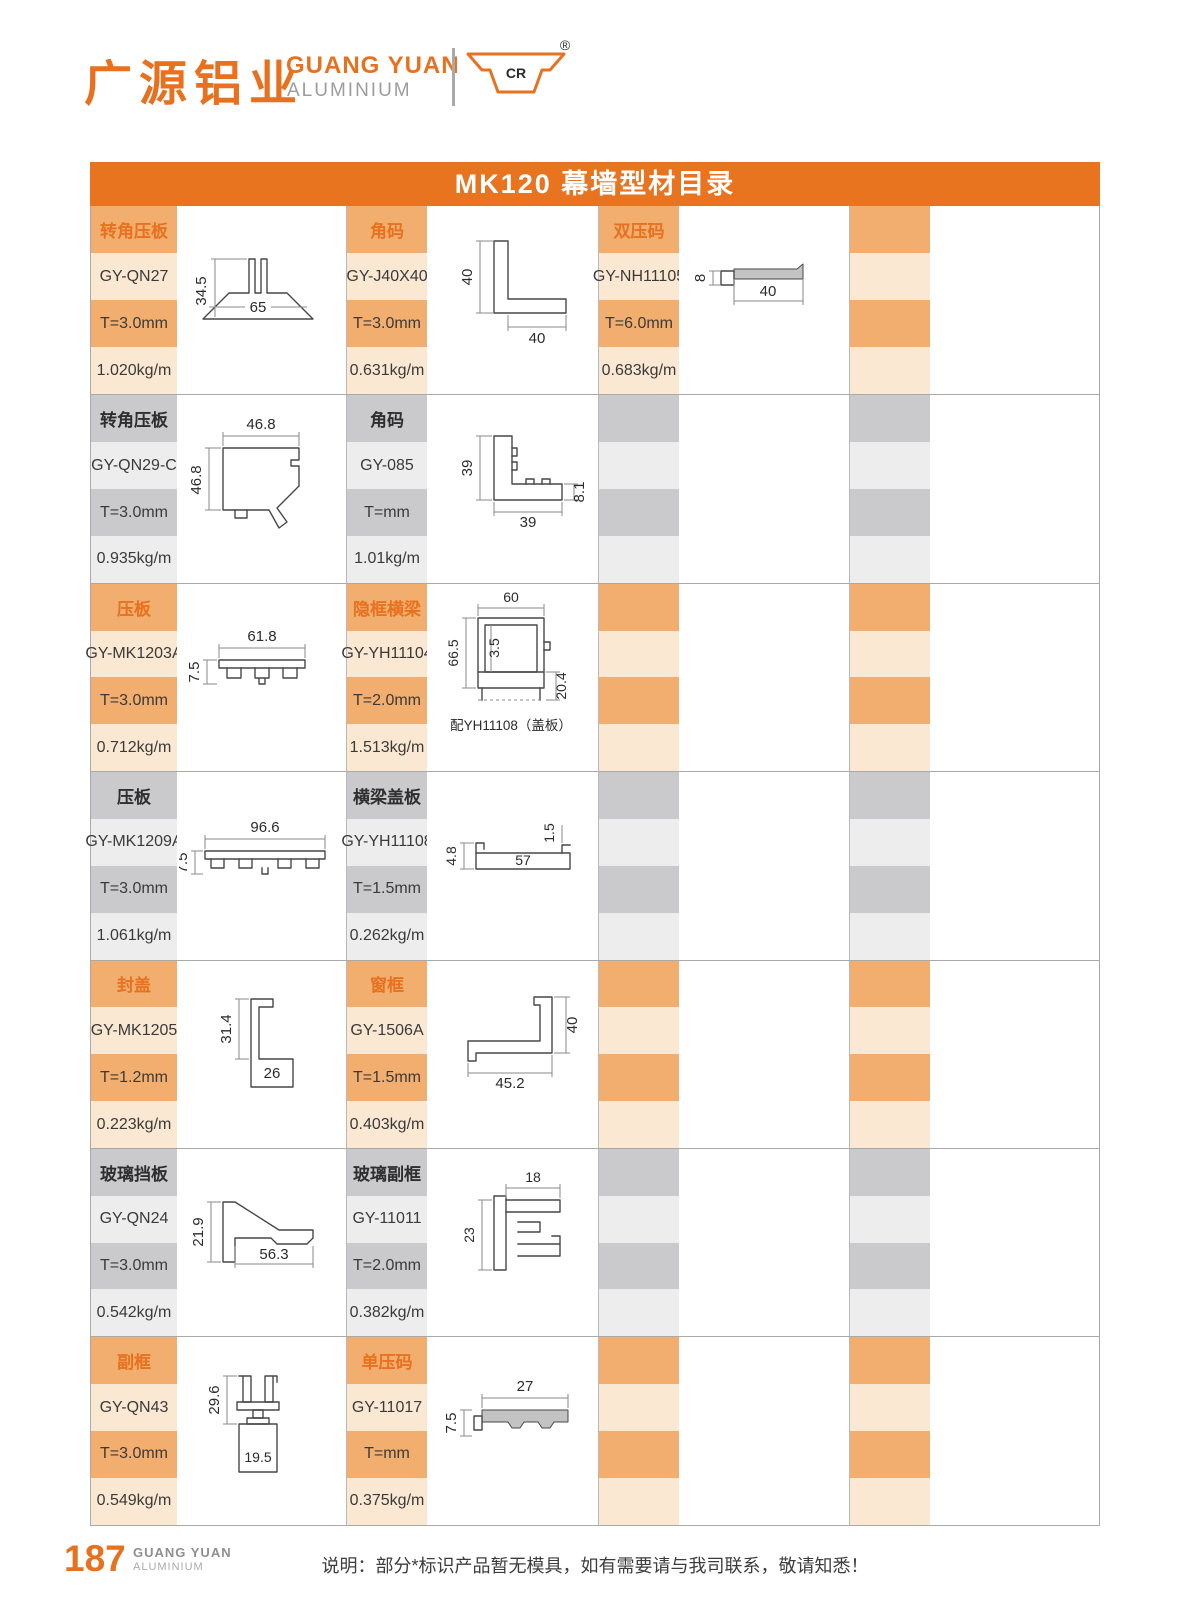  I want to click on product-labels: 转角压板 GY-QN27 T=3.0mm 1.020kg/m, so click(134, 300).